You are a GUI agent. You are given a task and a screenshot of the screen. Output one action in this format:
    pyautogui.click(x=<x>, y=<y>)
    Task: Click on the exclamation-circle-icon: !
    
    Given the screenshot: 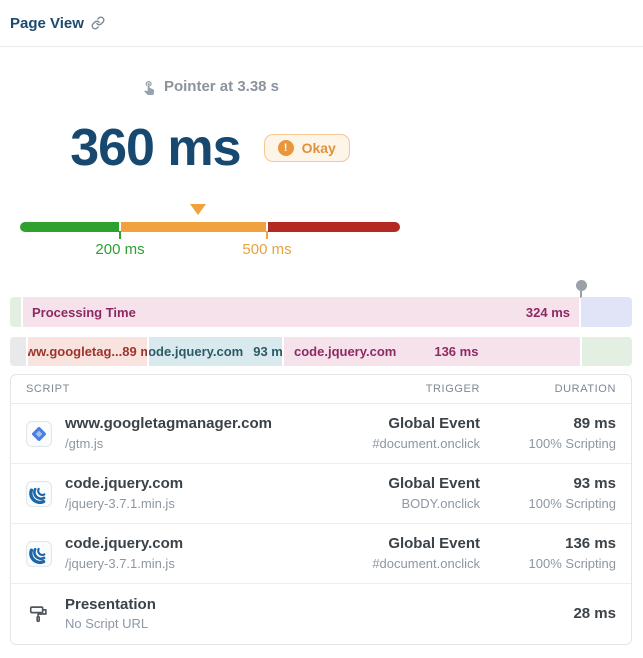 What is the action you would take?
    pyautogui.click(x=285, y=148)
    